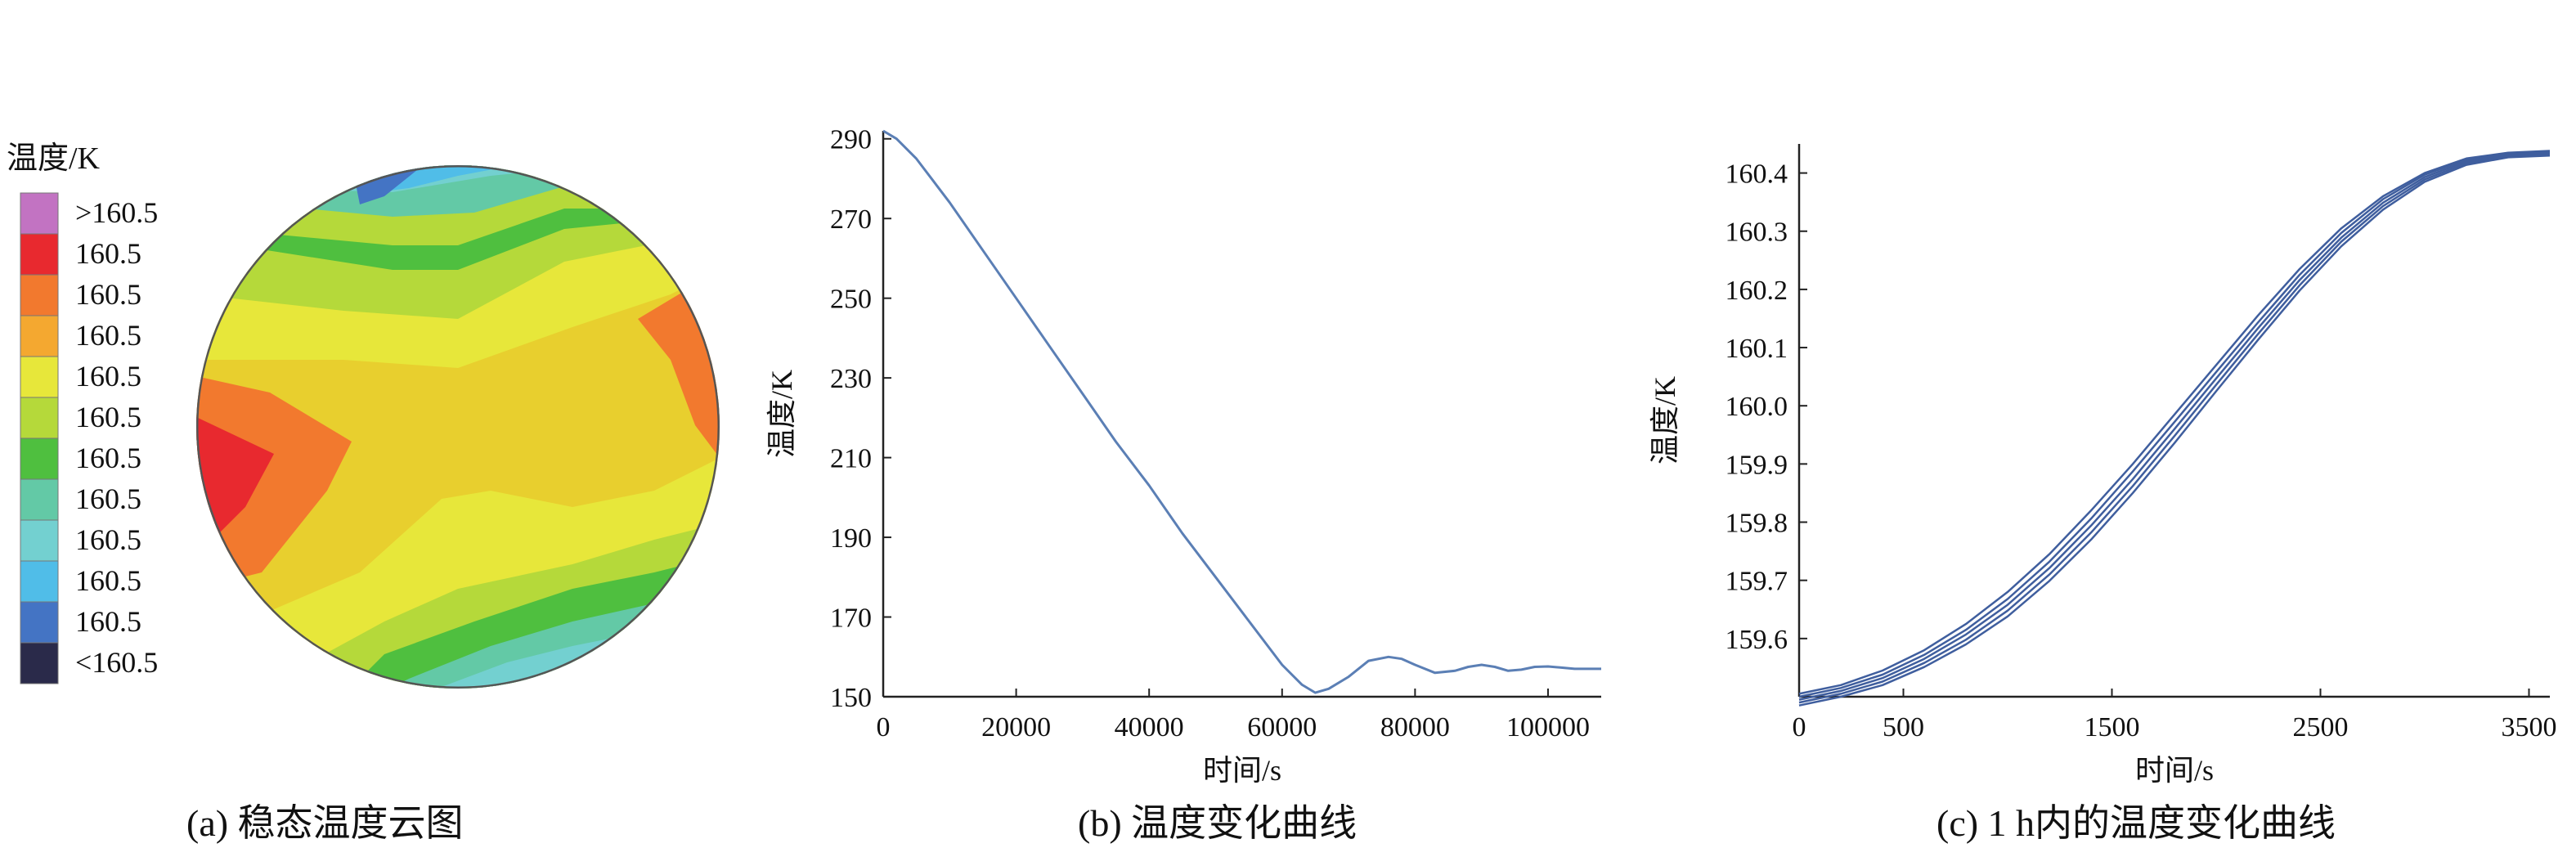 This screenshot has height=857, width=2576. What do you see at coordinates (1415, 727) in the screenshot?
I see `x-tick-label: 80000` at bounding box center [1415, 727].